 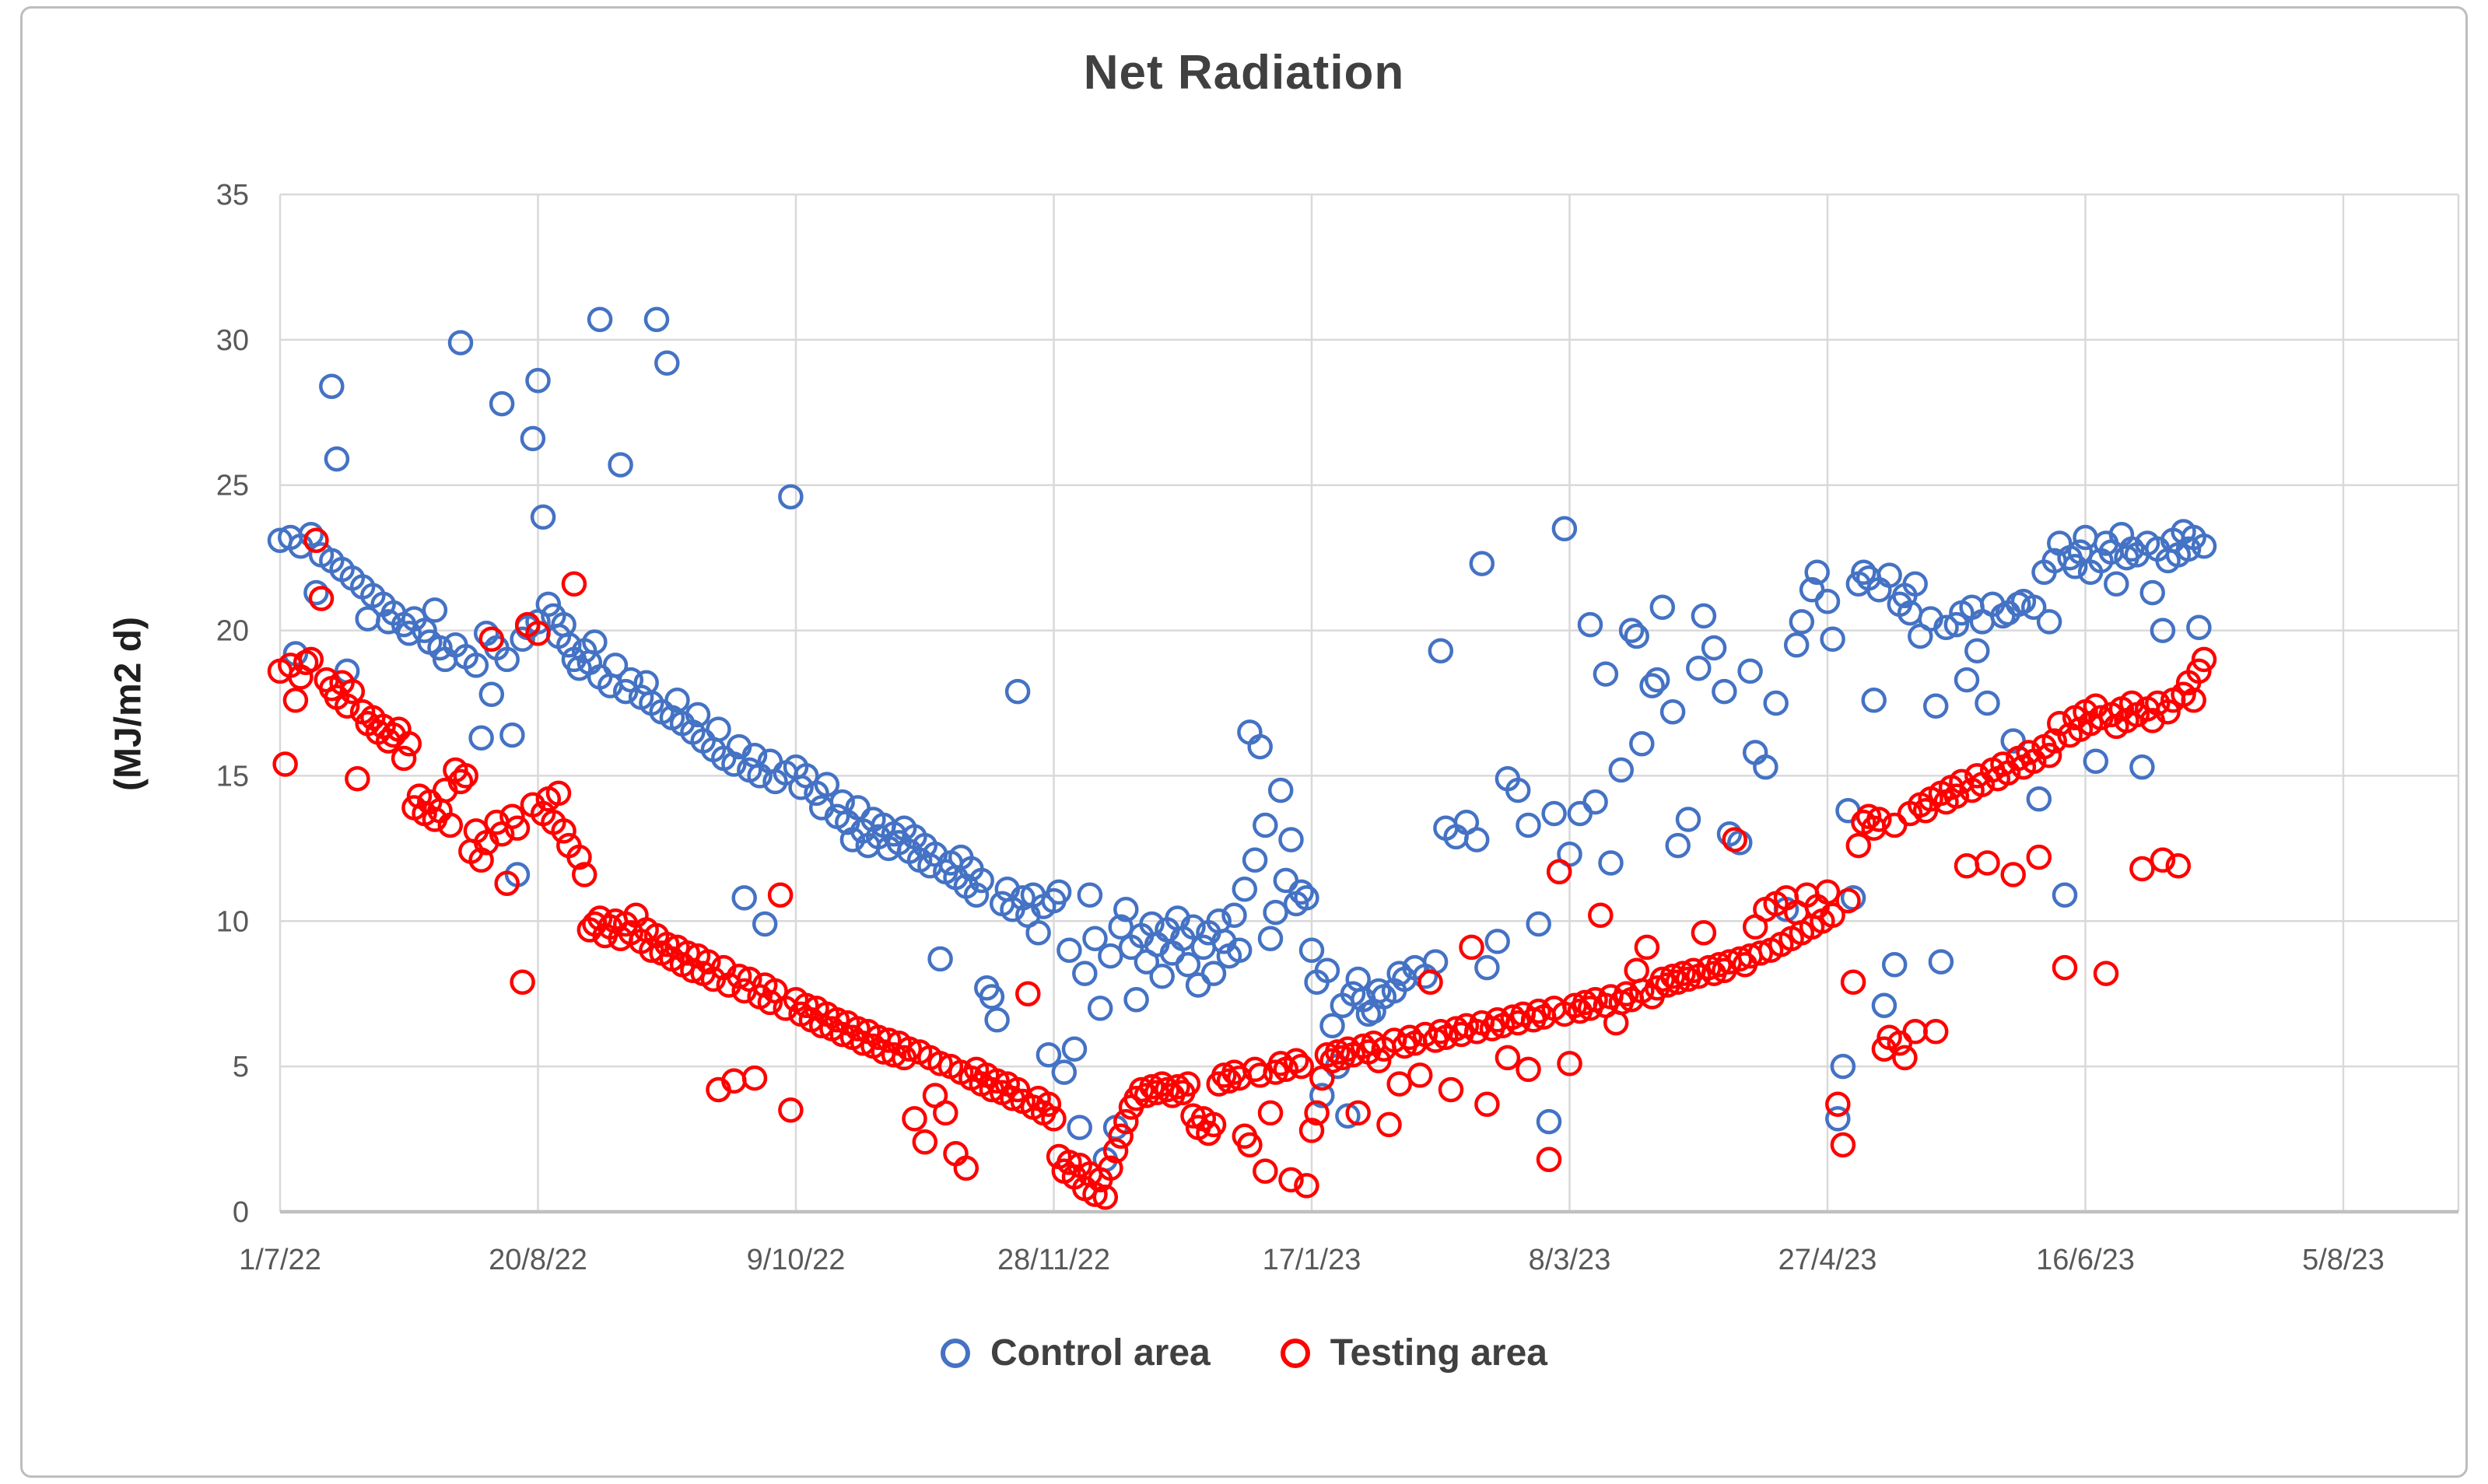 What do you see at coordinates (1312, 1260) in the screenshot?
I see `x-tick-label: 17/1/23` at bounding box center [1312, 1260].